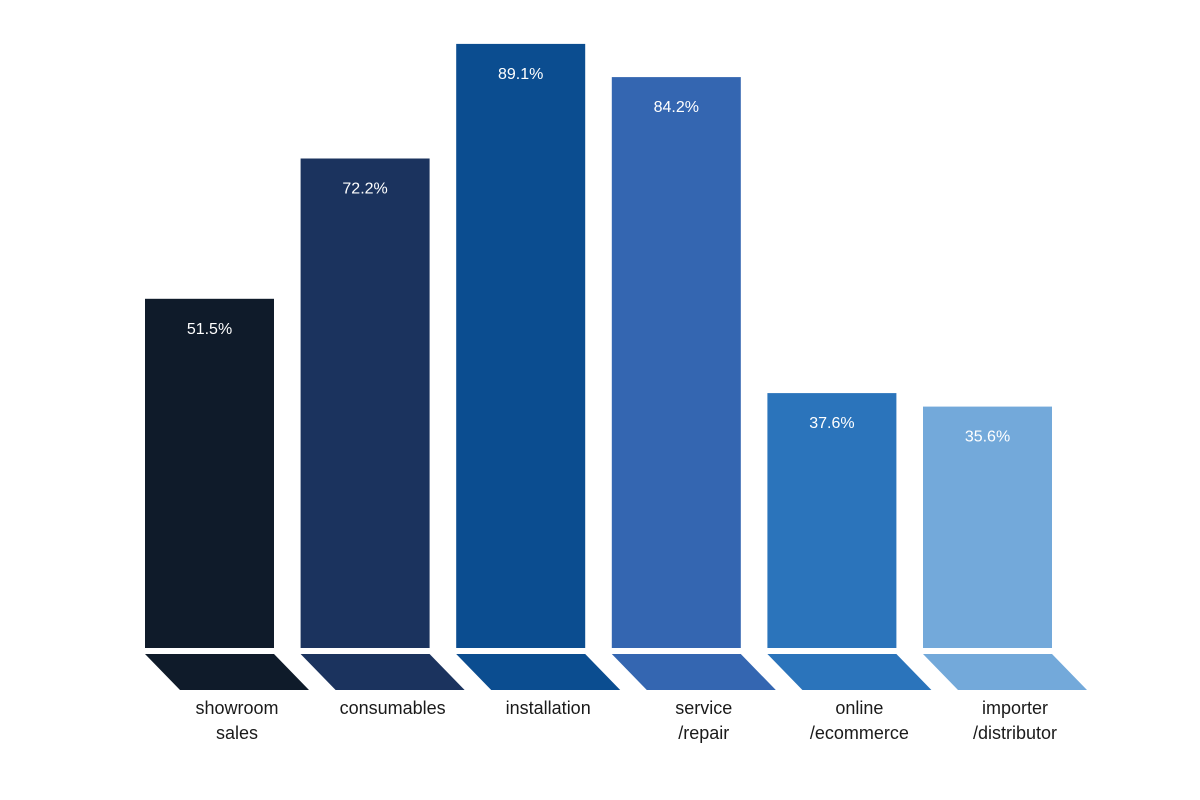 Image resolution: width=1200 pixels, height=800 pixels. Describe the element at coordinates (364, 189) in the screenshot. I see `value-label-consumables: 72.2%` at that location.